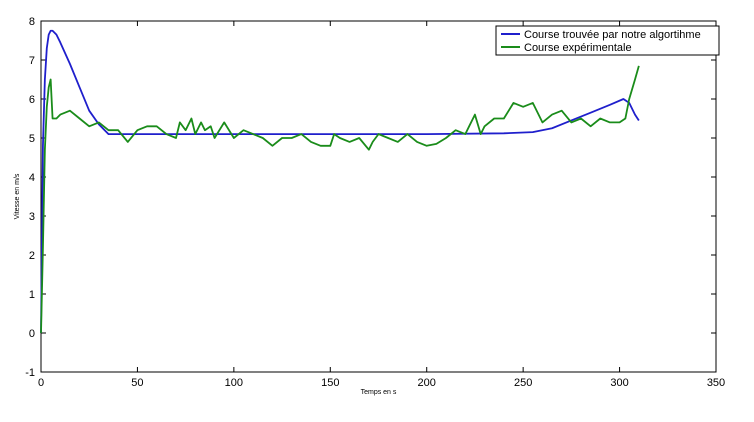 The image size is (754, 422). Describe the element at coordinates (30, 373) in the screenshot. I see `y-tick-label: -1` at that location.